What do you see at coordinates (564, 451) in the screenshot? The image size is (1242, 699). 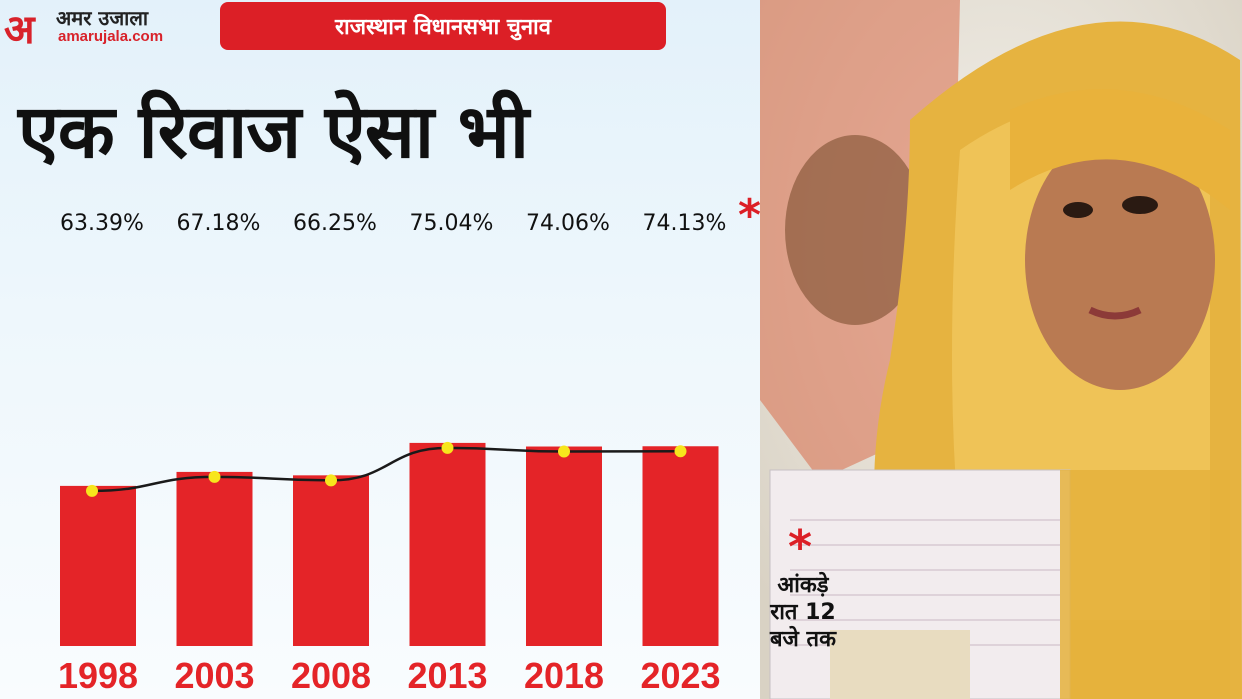 I see `marker-2018` at bounding box center [564, 451].